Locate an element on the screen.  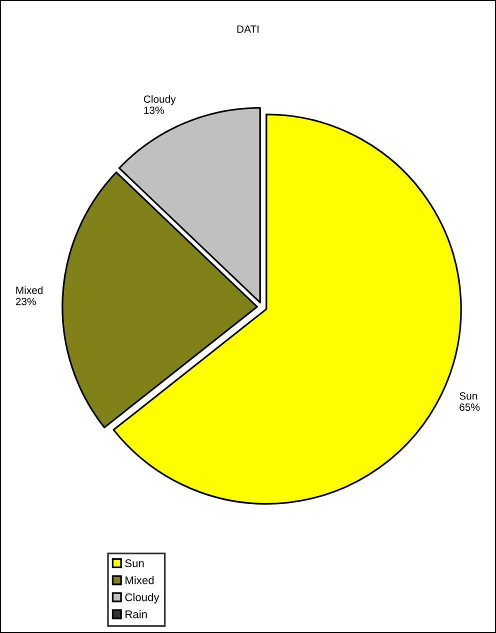
legend-label: Sun is located at coordinates (134, 563).